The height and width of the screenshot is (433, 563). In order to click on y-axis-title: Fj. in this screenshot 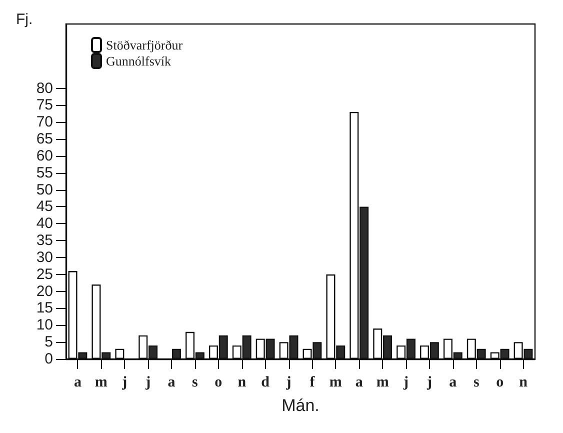, I will do `click(24, 19)`.